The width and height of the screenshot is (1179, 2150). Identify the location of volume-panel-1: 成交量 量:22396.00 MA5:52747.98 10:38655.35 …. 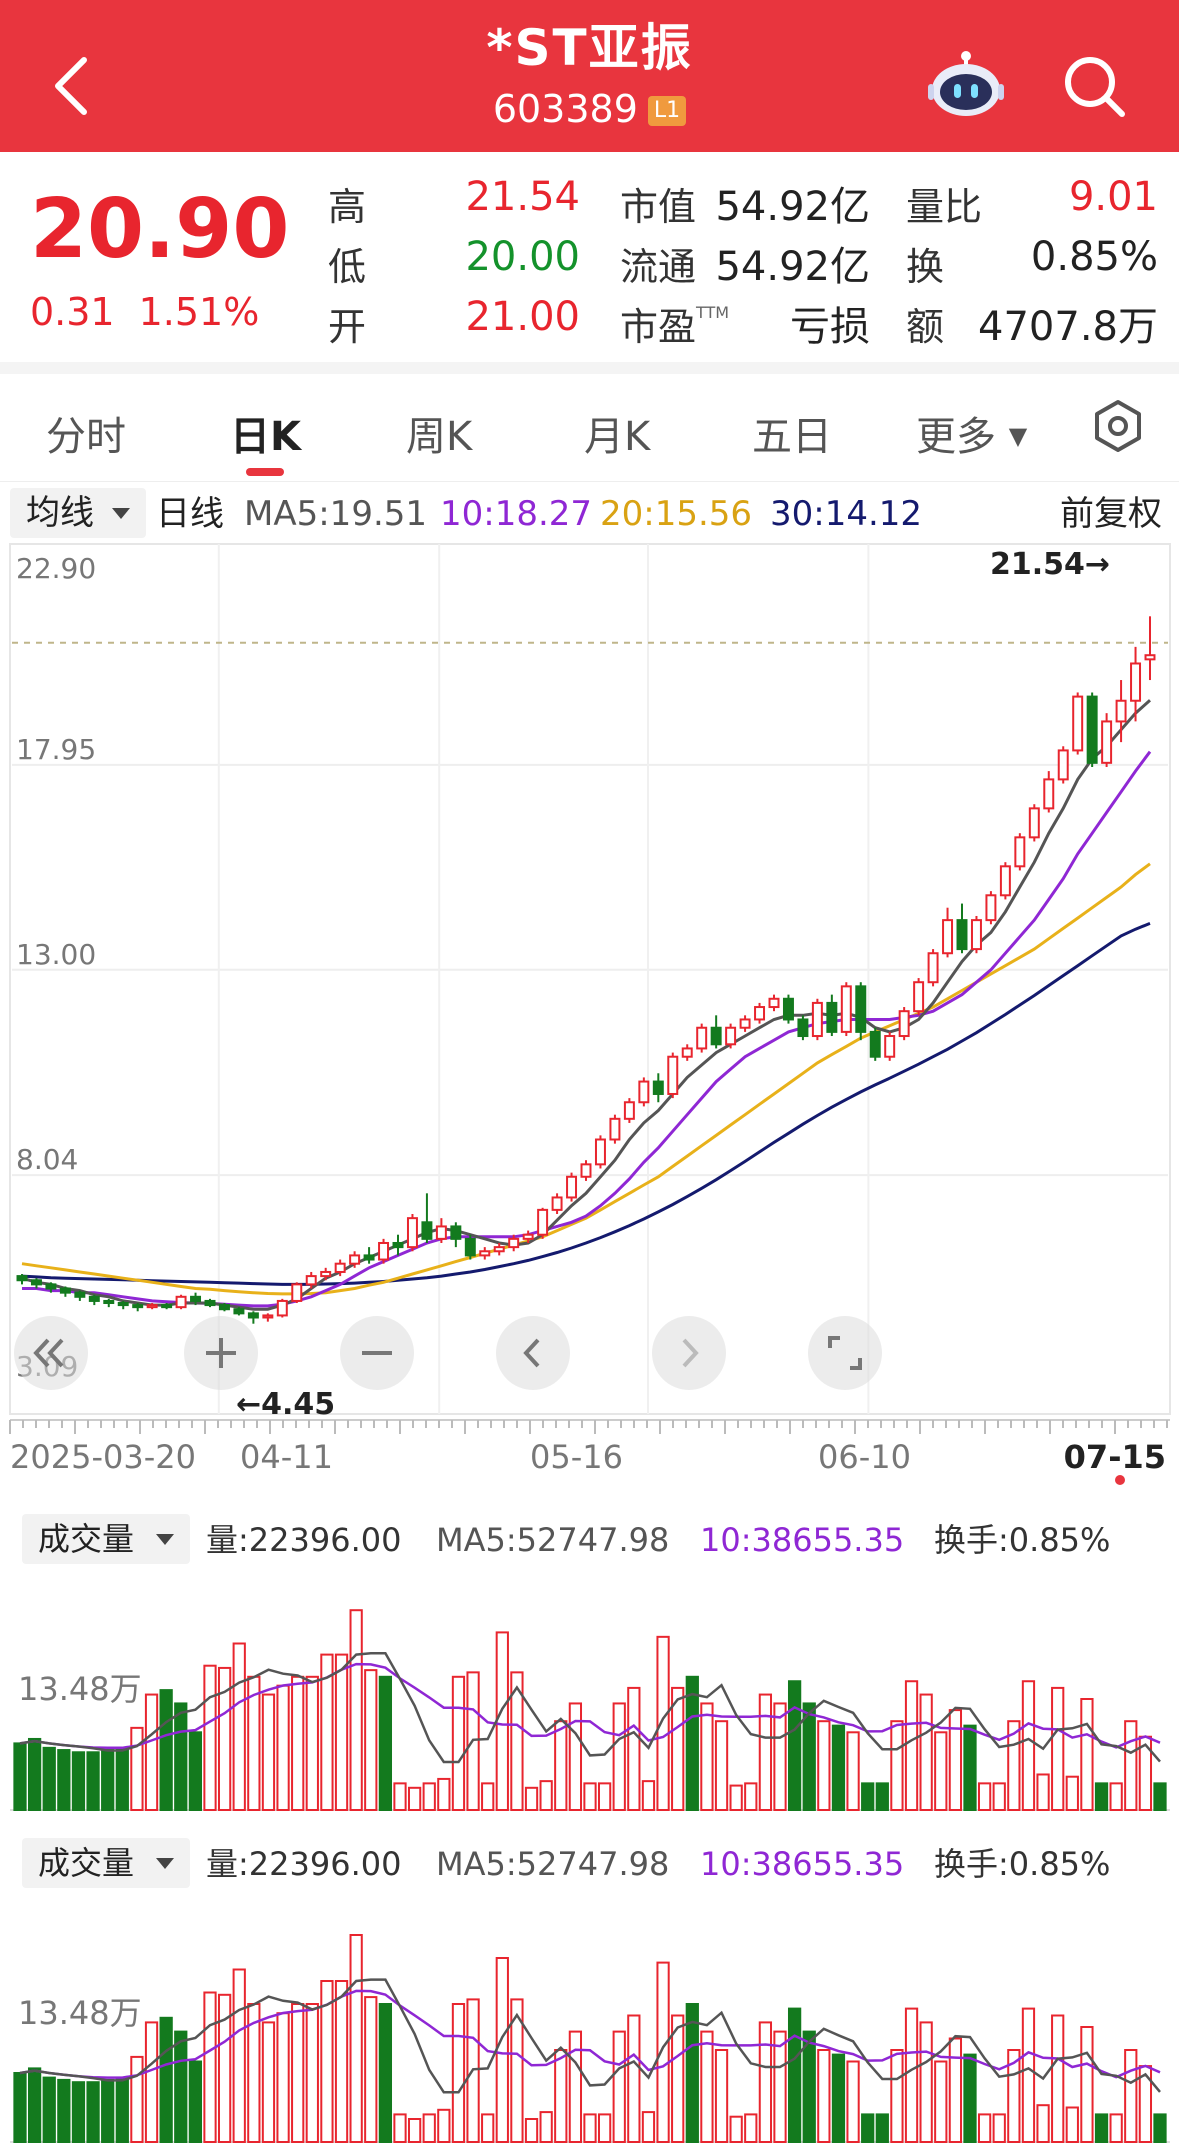
(589, 1663).